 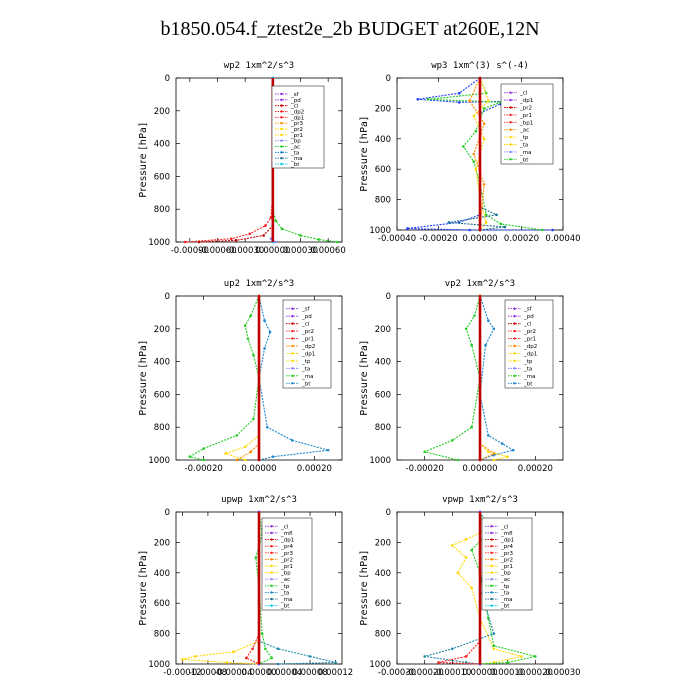 I want to click on legend-label: _sf, so click(x=295, y=95).